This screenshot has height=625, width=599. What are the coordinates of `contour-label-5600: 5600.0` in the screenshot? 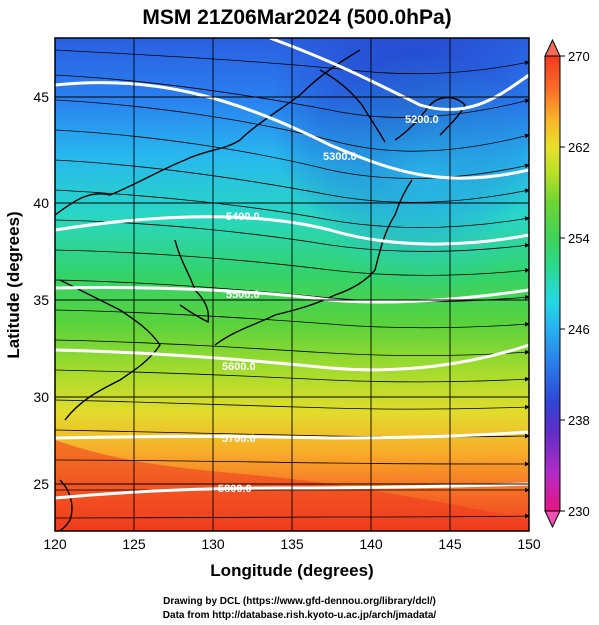 It's located at (239, 367).